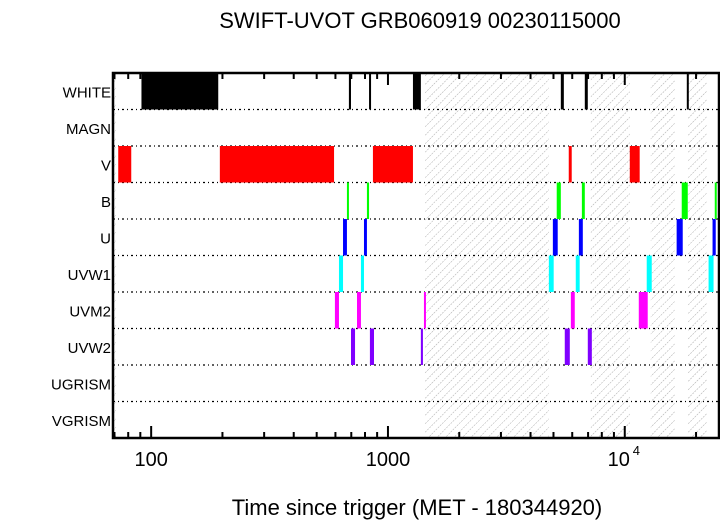 This screenshot has height=522, width=720. Describe the element at coordinates (81, 421) in the screenshot. I see `row-label-vgrism: VGRISM` at that location.